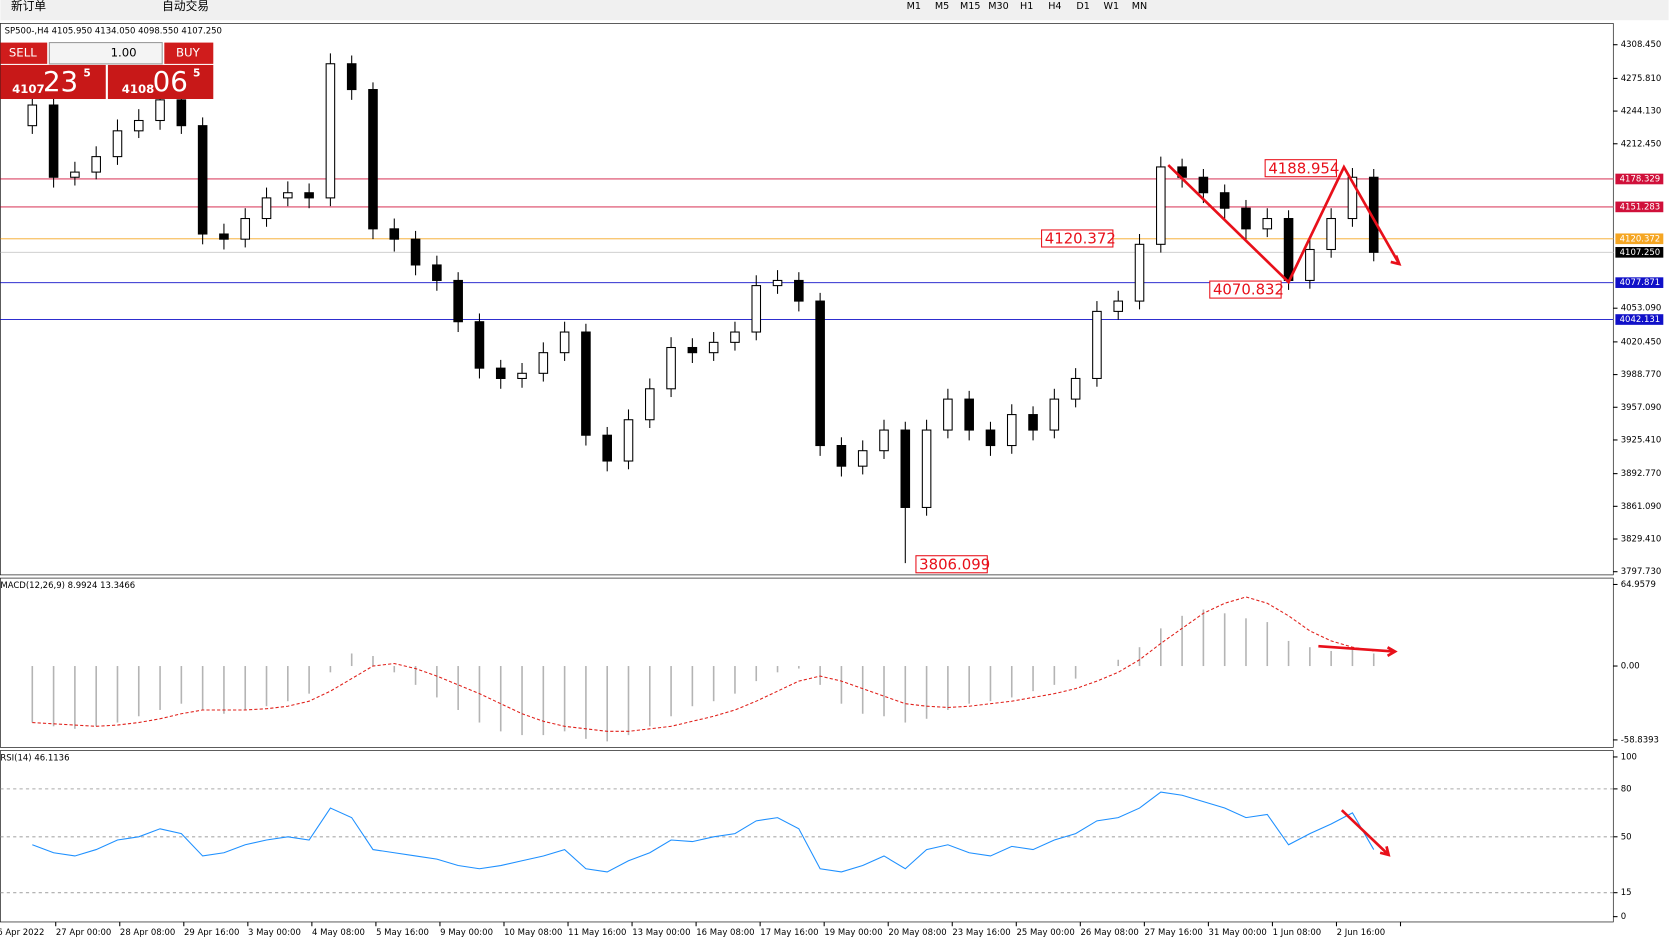 The height and width of the screenshot is (943, 1669). I want to click on auto-trading: 自动交易, so click(185, 6).